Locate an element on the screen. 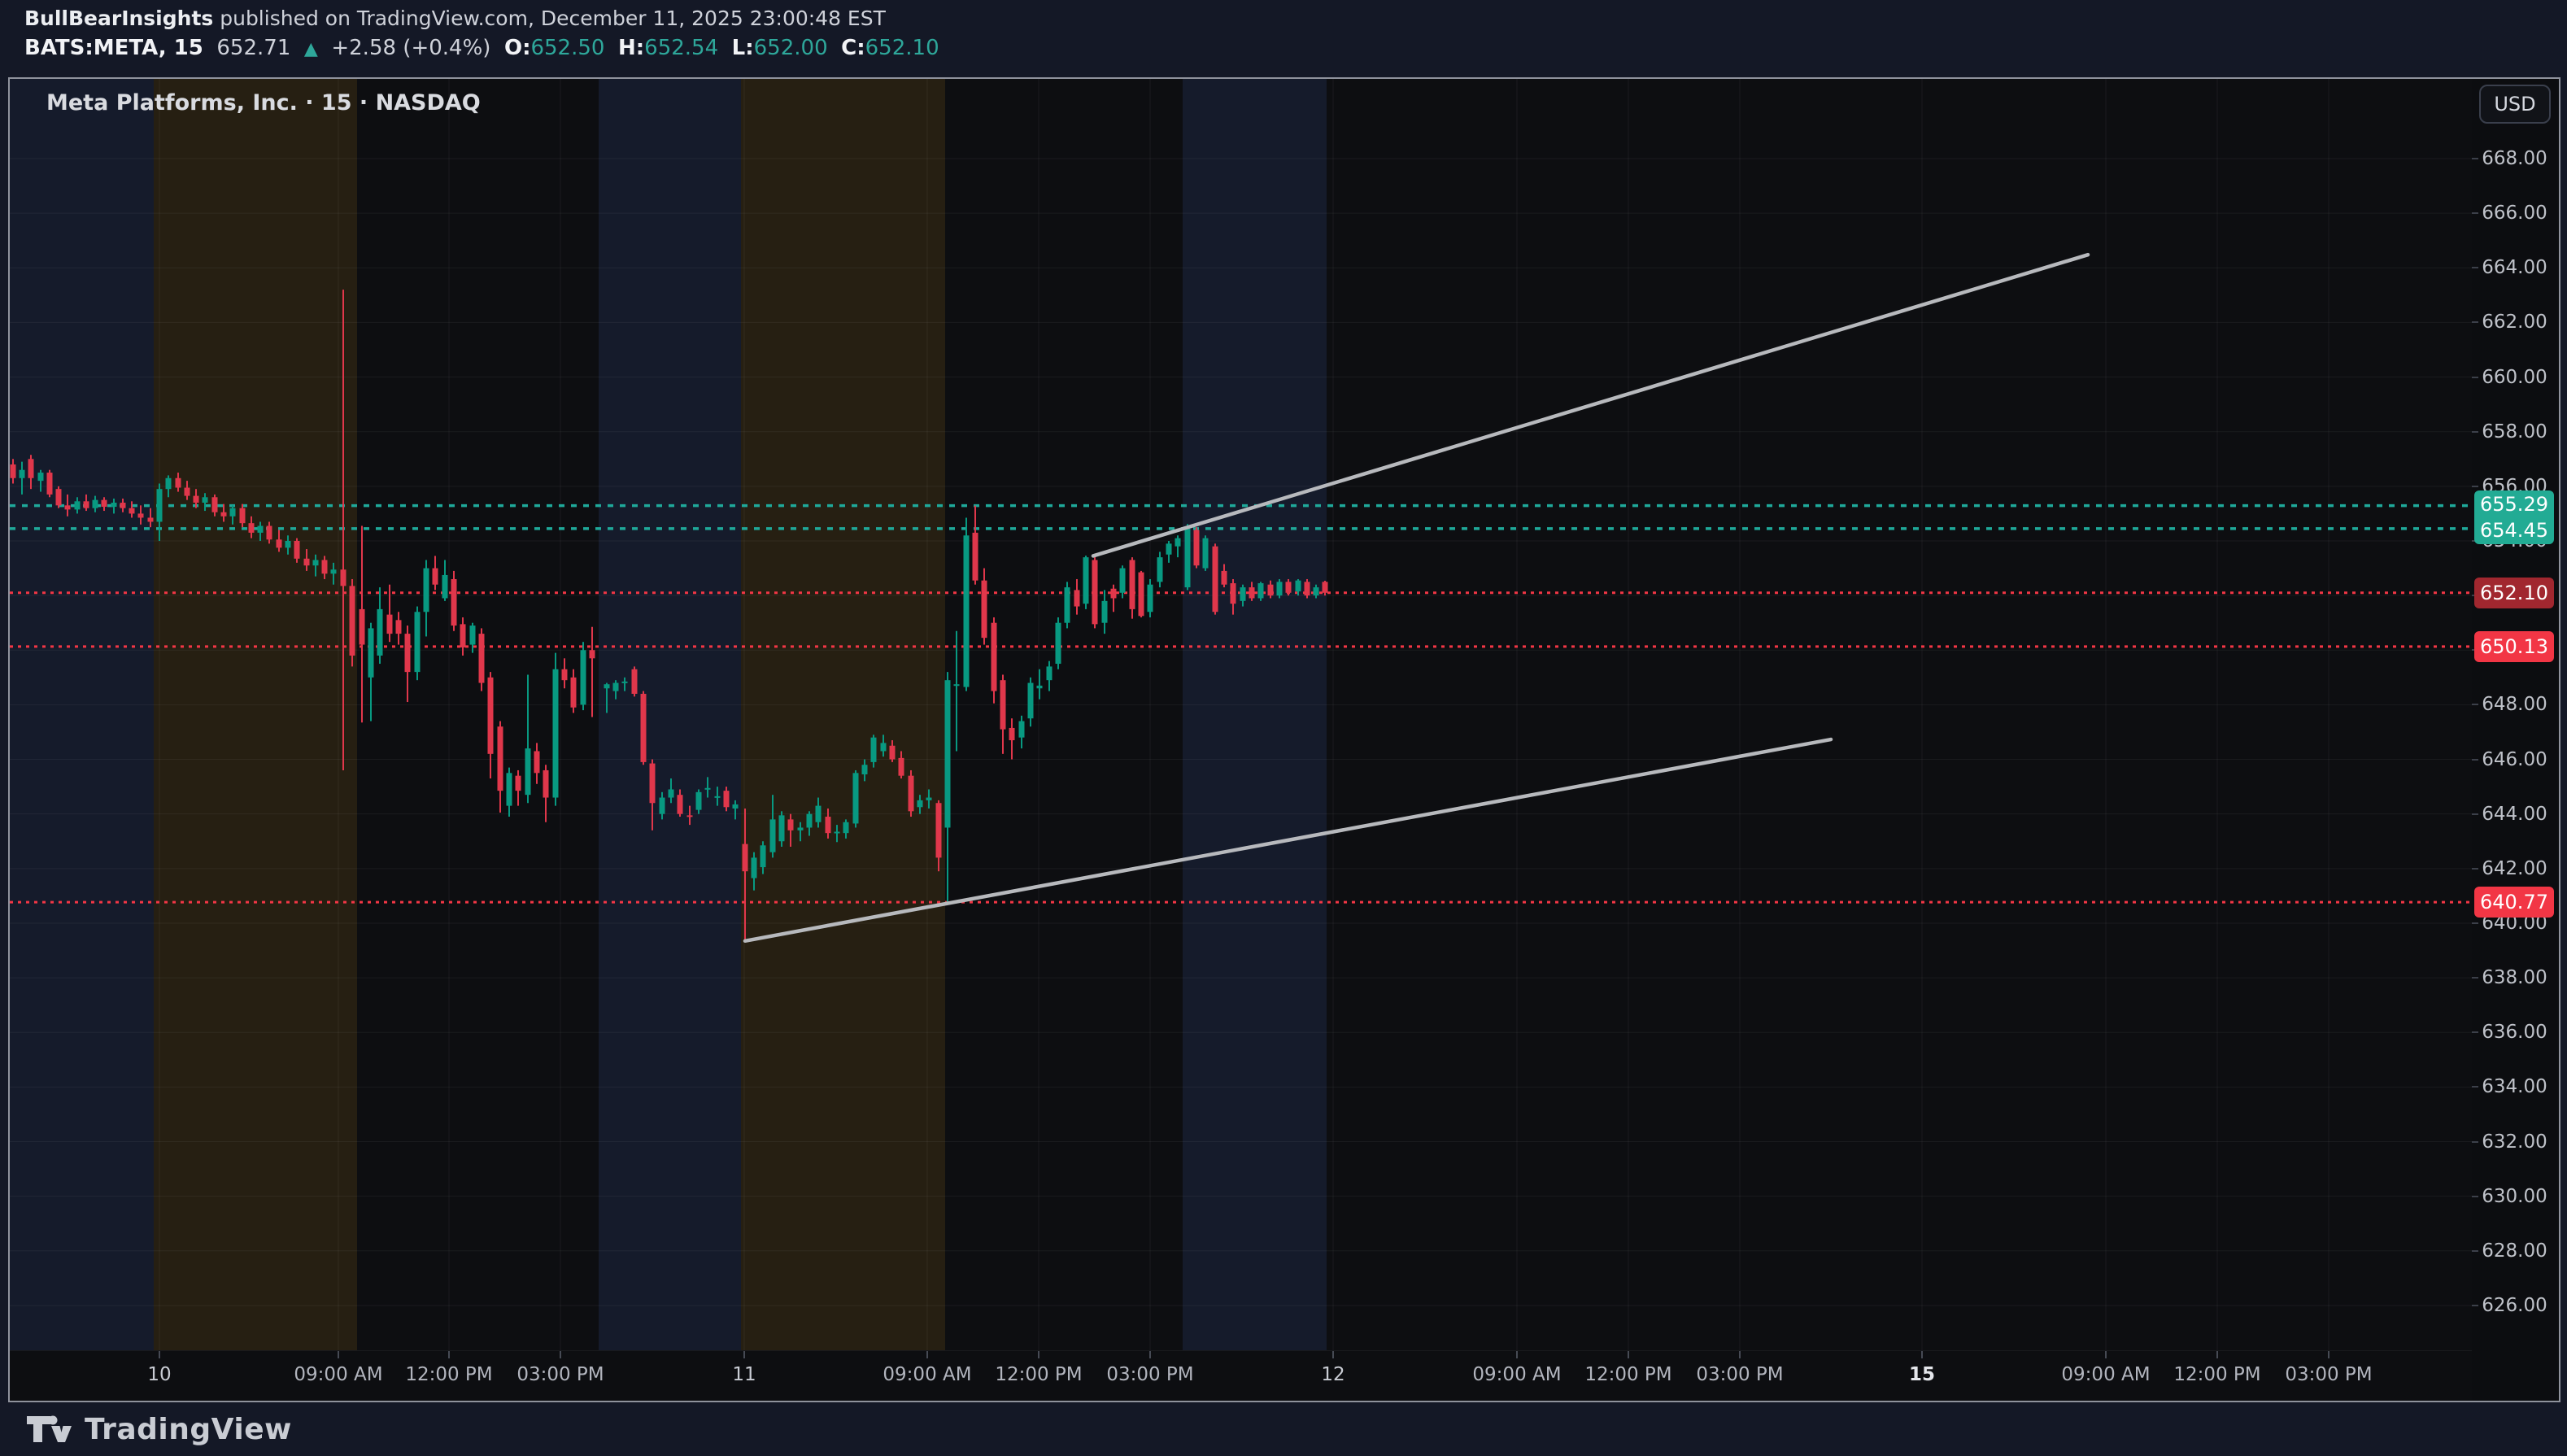 This screenshot has width=2567, height=1456. time-axis-label: 10 is located at coordinates (159, 1375).